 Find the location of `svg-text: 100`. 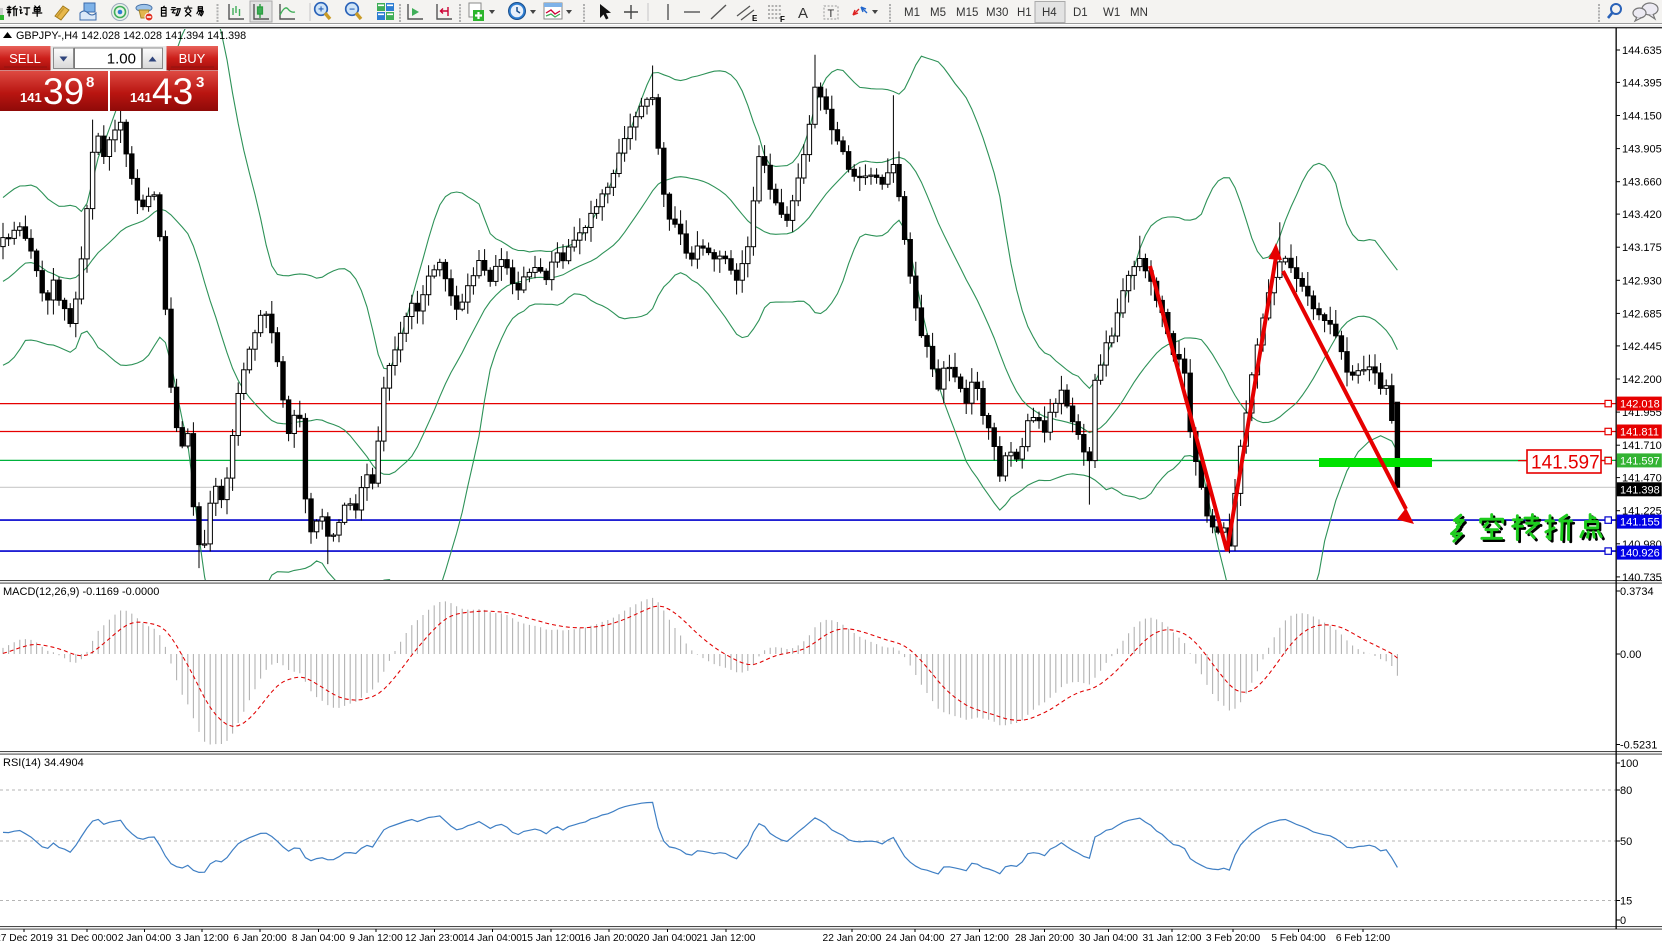

svg-text: 100 is located at coordinates (1629, 764).